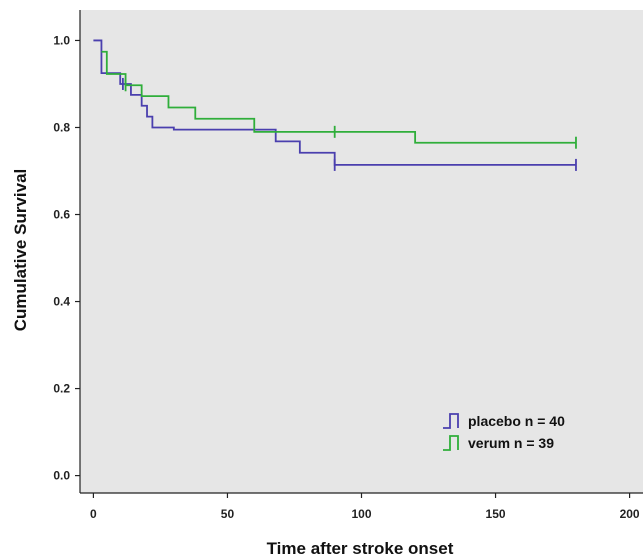 The width and height of the screenshot is (643, 560). Describe the element at coordinates (516, 421) in the screenshot. I see `legend-label-0: placebo n = 40` at that location.